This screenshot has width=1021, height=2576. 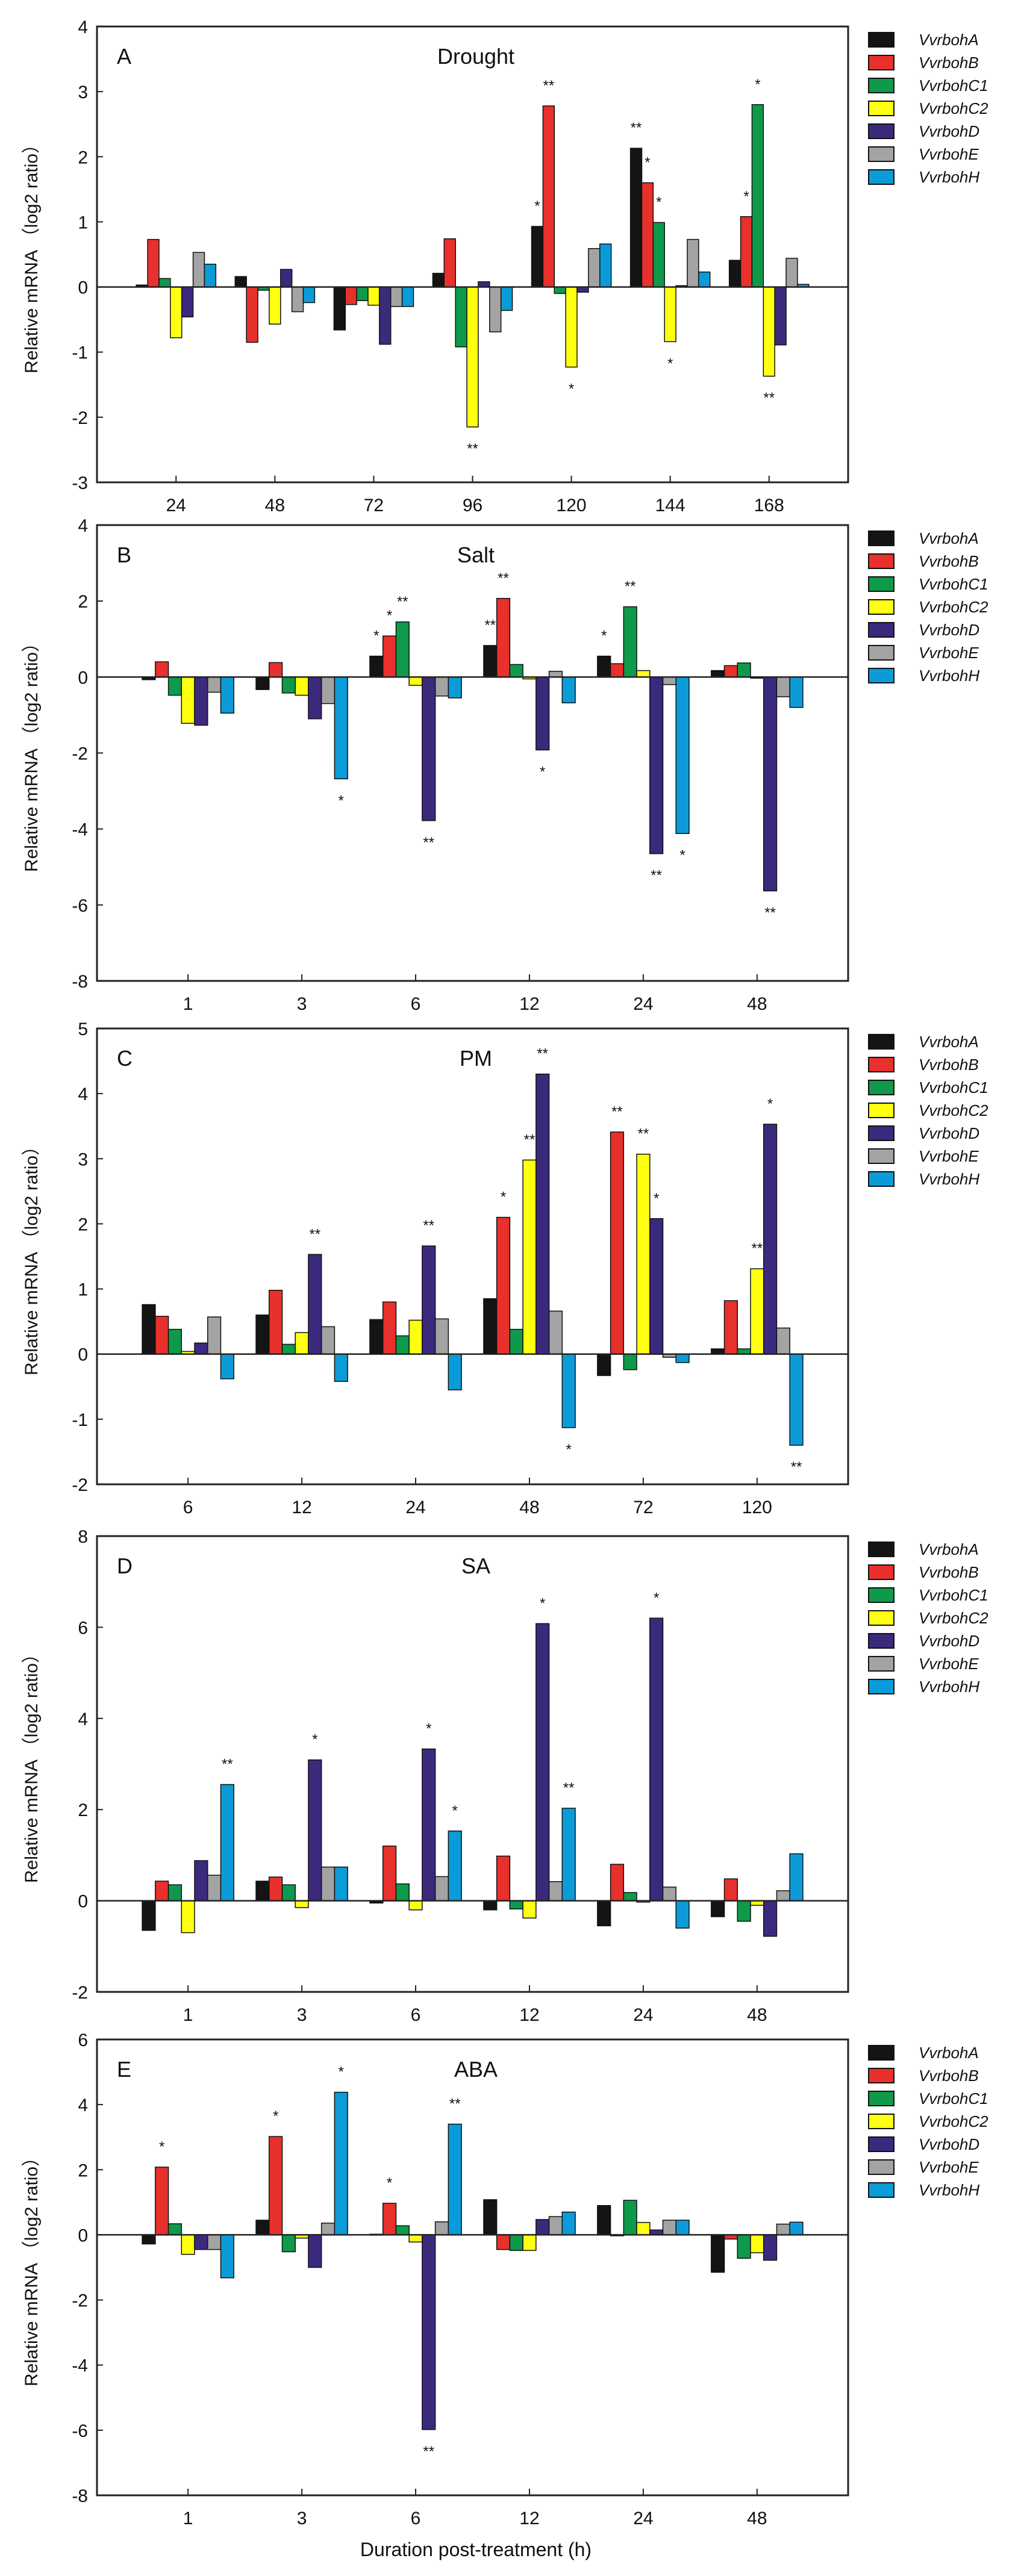 What do you see at coordinates (473, 505) in the screenshot?
I see `x-tick-label: 96` at bounding box center [473, 505].